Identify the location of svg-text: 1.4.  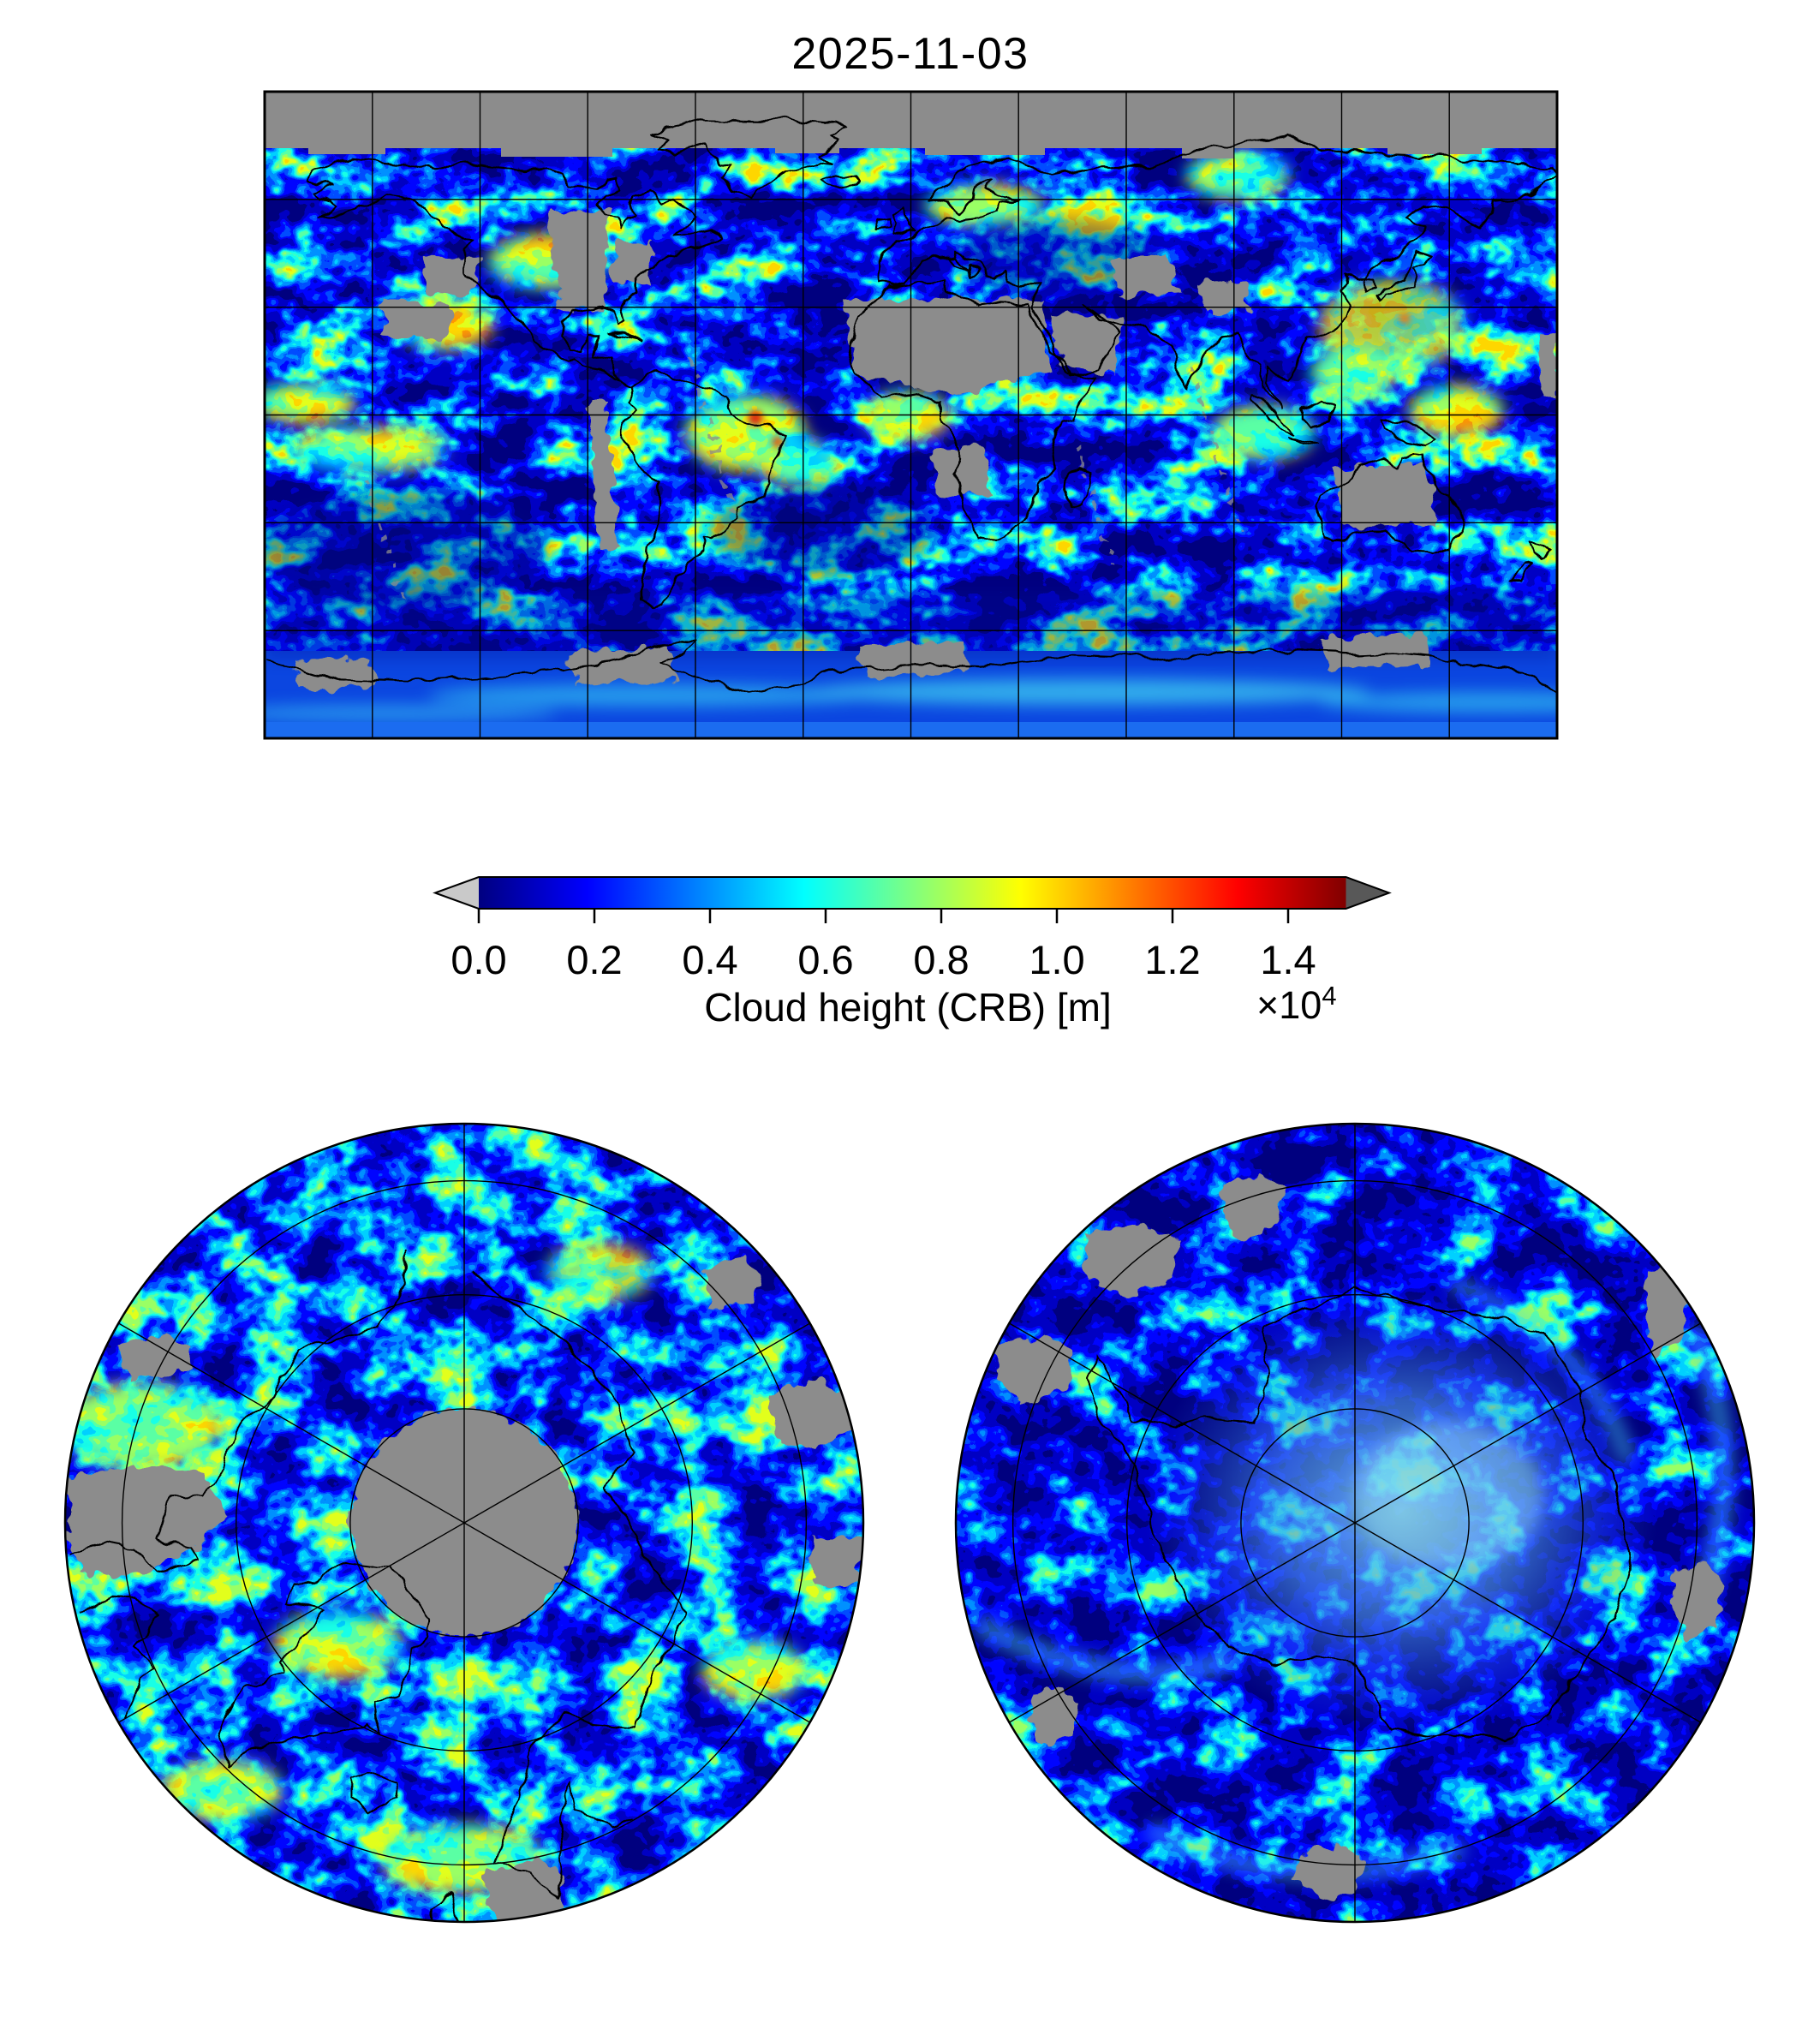
(1288, 960).